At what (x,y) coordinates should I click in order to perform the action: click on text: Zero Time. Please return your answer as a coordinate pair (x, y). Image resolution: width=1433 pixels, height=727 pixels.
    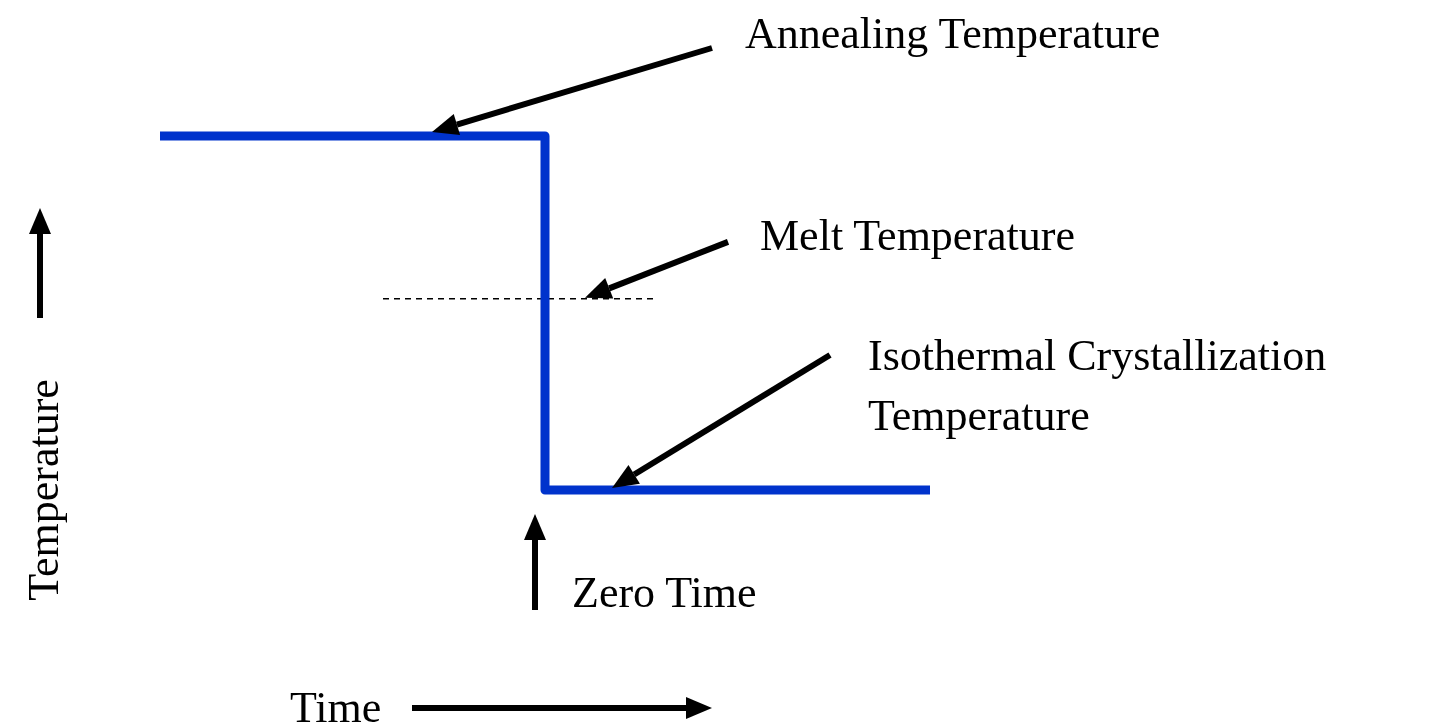
    Looking at the image, I should click on (664, 592).